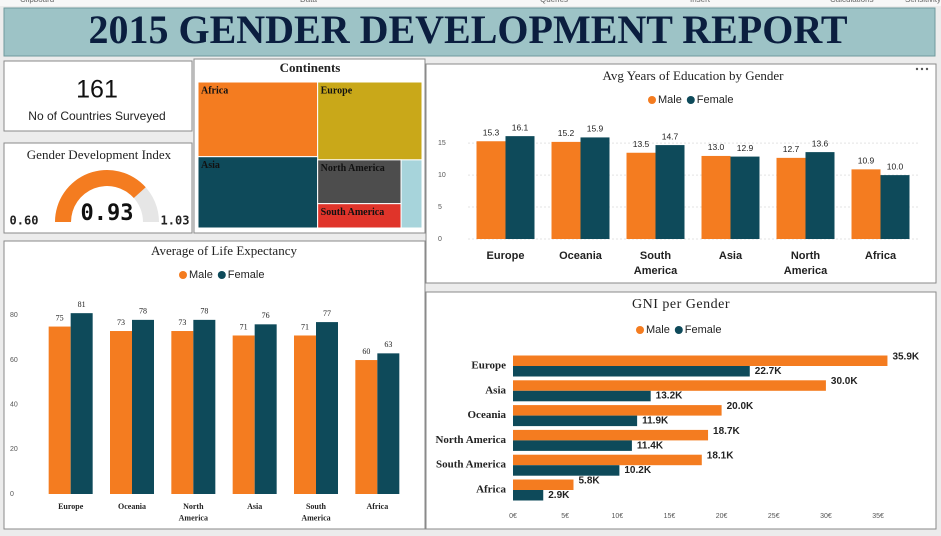  Describe the element at coordinates (14, 449) in the screenshot. I see `y-tick-label: 20` at that location.